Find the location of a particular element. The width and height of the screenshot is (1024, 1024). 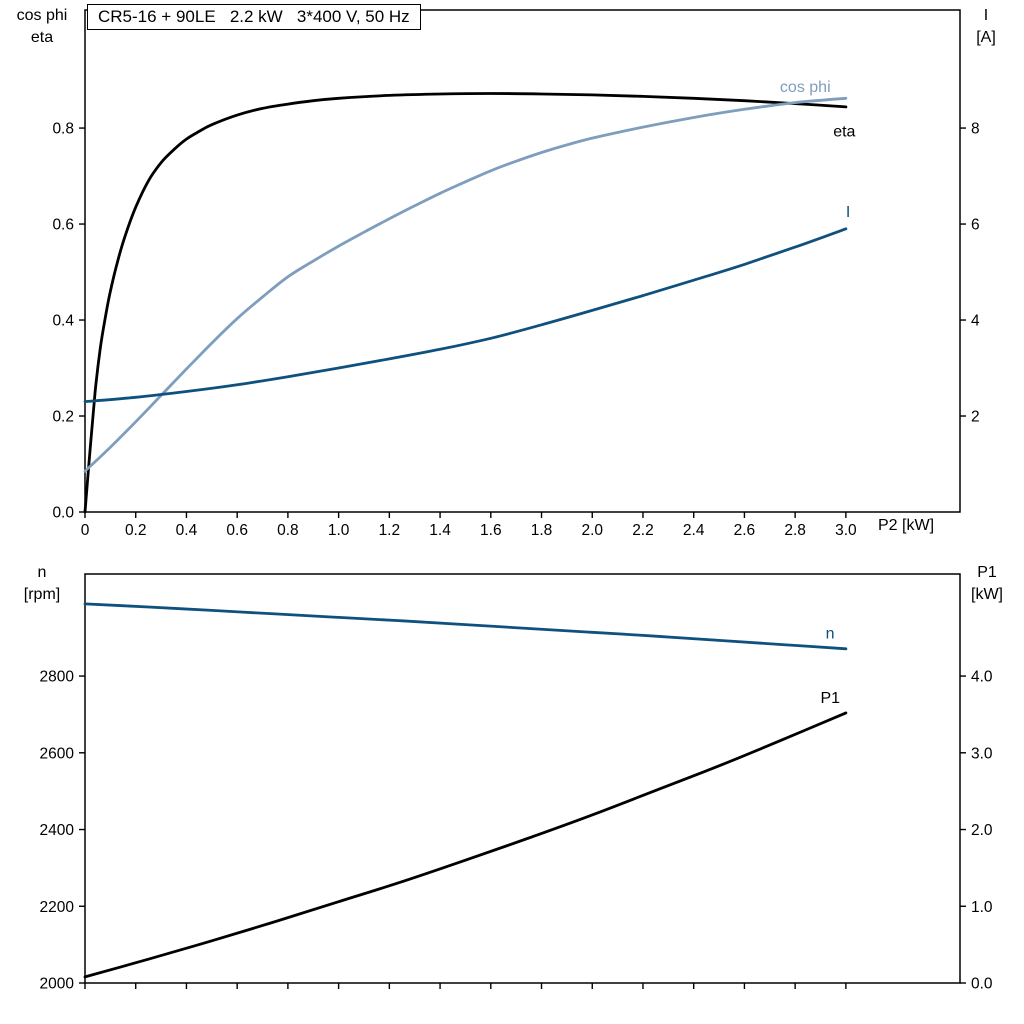

curve-n is located at coordinates (465, 626).